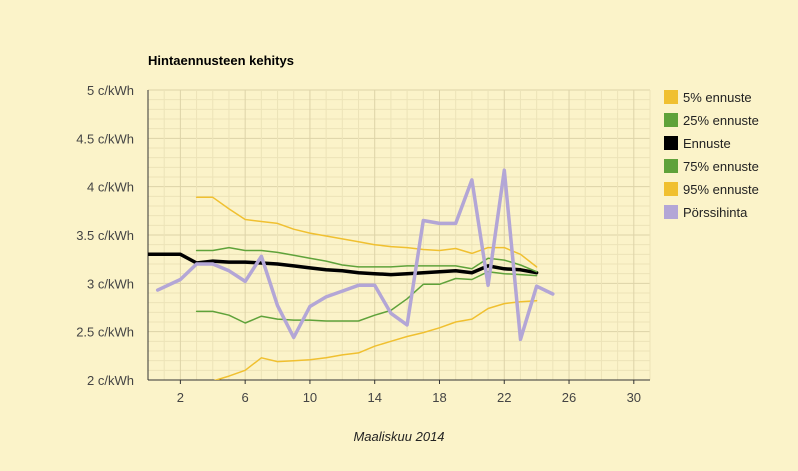  Describe the element at coordinates (366, 232) in the screenshot. I see `series-line-95-ennuste` at that location.